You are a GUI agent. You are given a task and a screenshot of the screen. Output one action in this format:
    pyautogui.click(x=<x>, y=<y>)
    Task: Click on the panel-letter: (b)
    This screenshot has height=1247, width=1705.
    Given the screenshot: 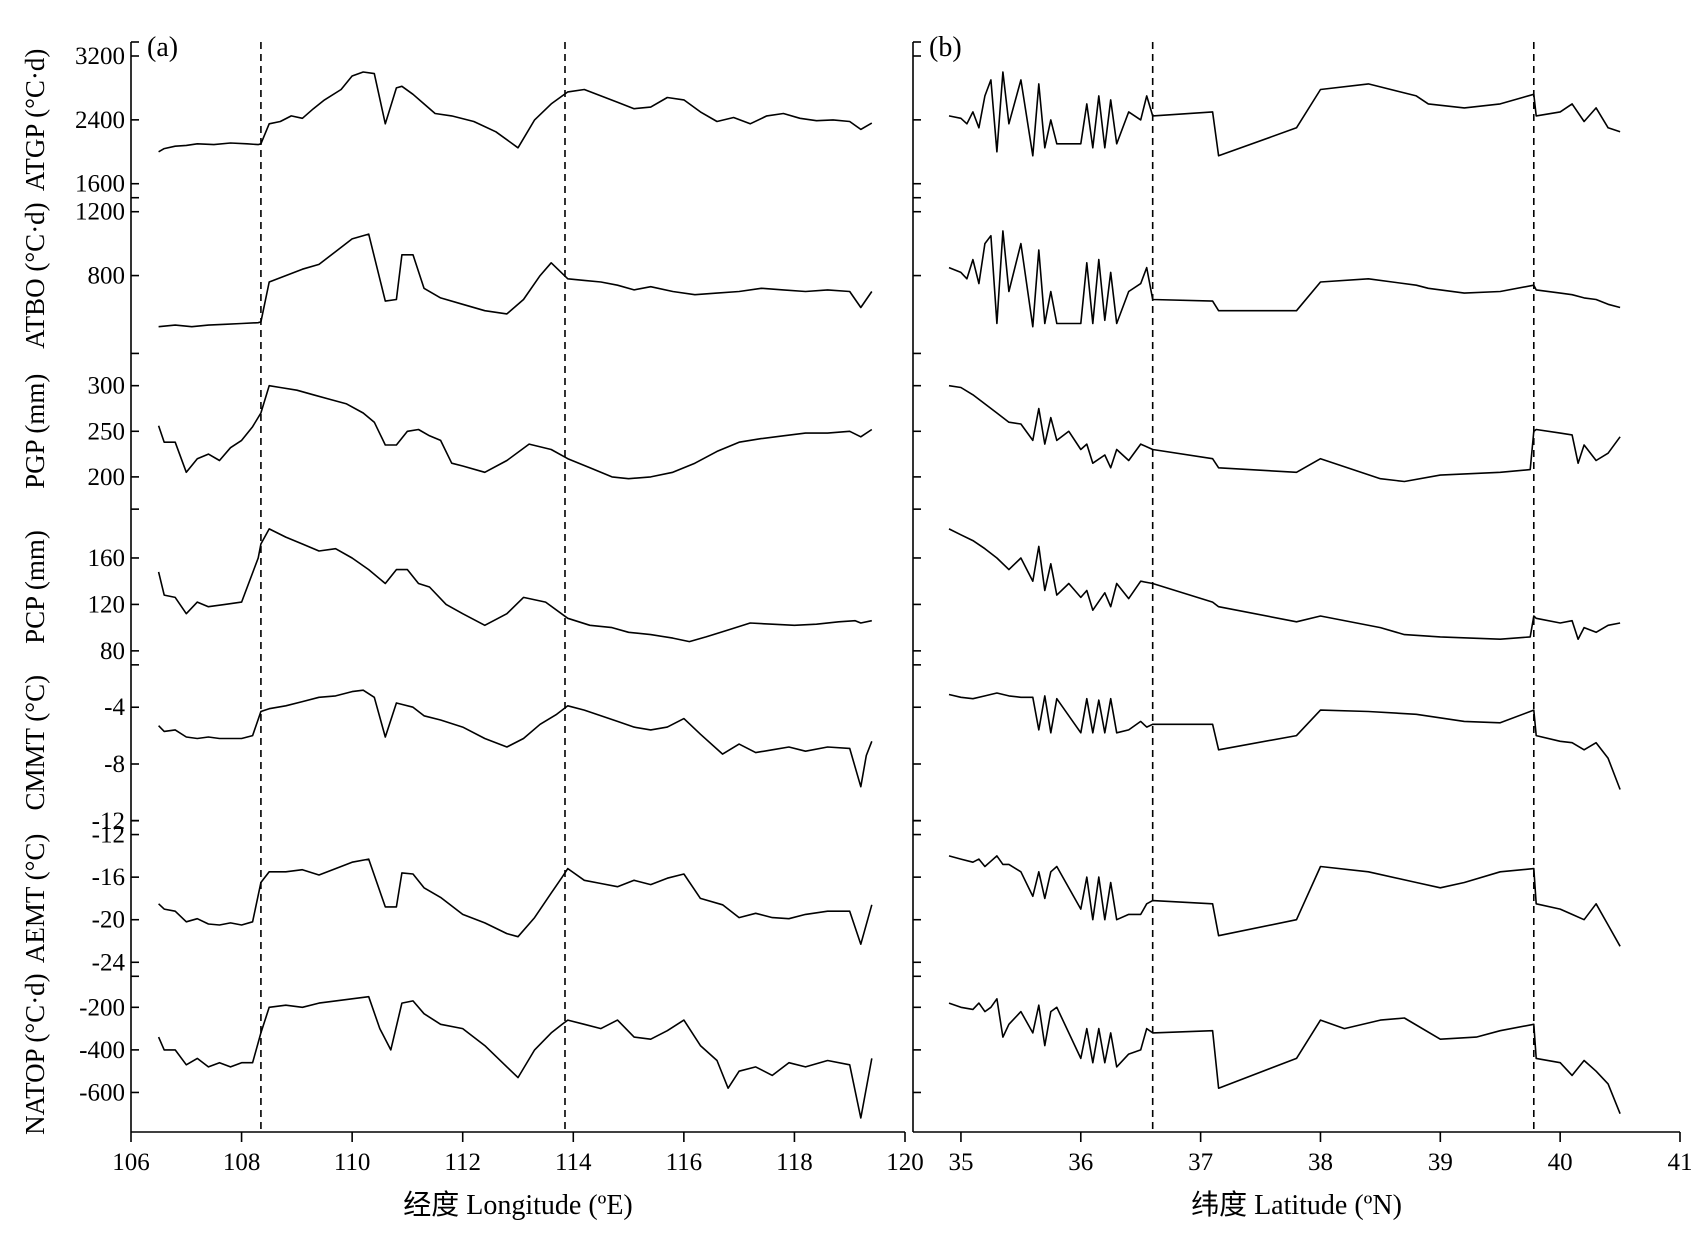 What is the action you would take?
    pyautogui.click(x=945, y=47)
    